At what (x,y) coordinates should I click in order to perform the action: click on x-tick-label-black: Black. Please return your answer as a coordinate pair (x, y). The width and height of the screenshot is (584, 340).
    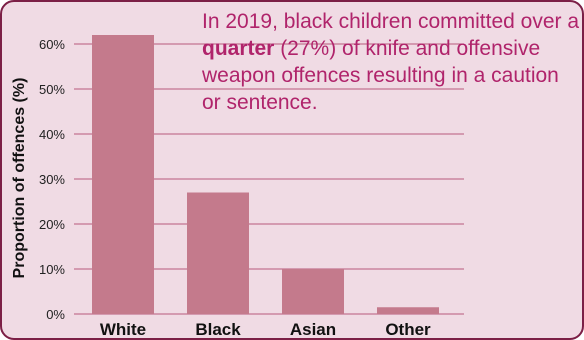
    Looking at the image, I should click on (218, 329).